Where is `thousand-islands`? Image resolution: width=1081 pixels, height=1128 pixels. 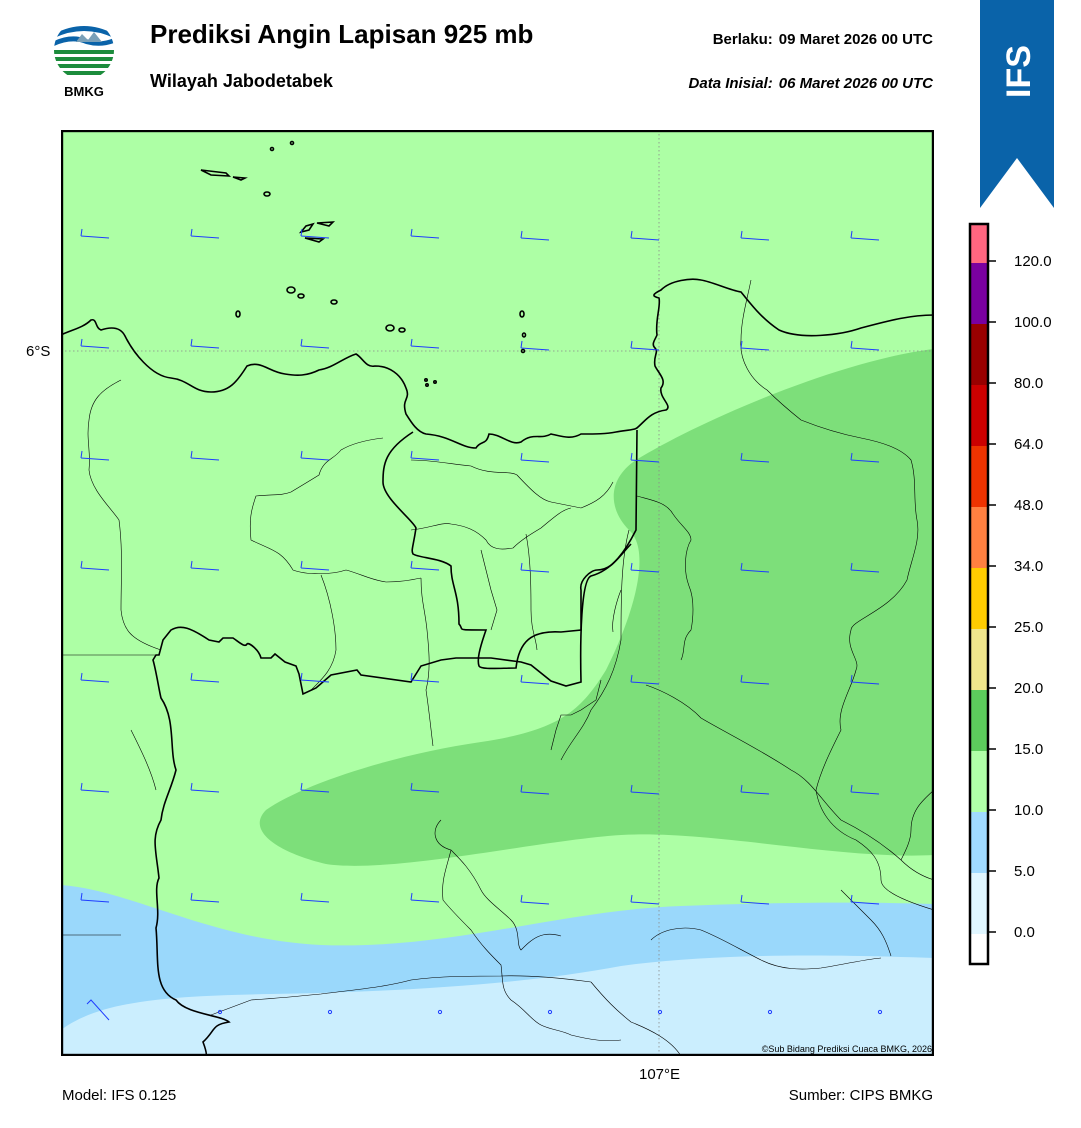
thousand-islands is located at coordinates (363, 264).